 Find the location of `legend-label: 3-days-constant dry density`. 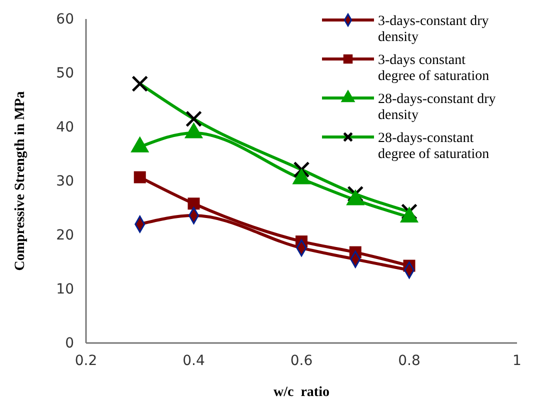

legend-label: 3-days-constant dry density is located at coordinates (433, 29).